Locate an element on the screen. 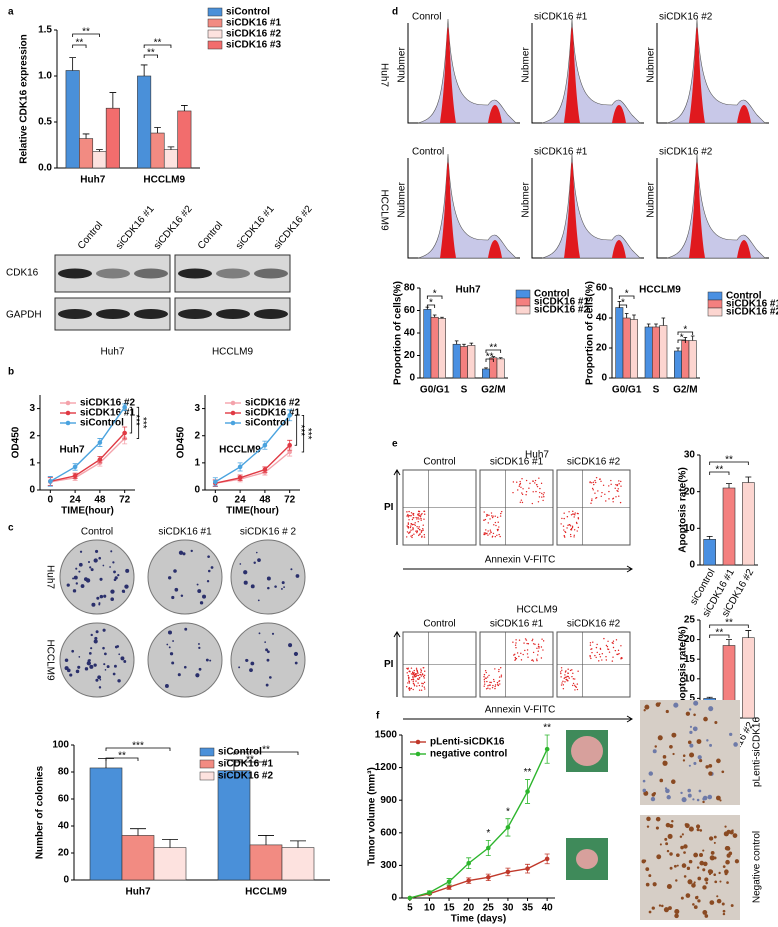  y-tick-label: 40 is located at coordinates (64, 826).